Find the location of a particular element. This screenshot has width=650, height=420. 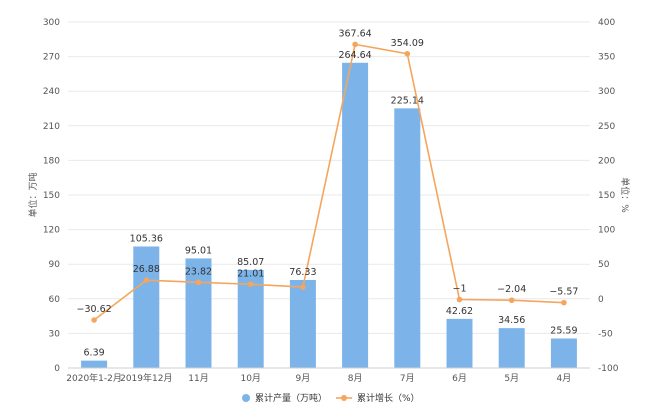

bar-data-label: 76.33 is located at coordinates (302, 272).